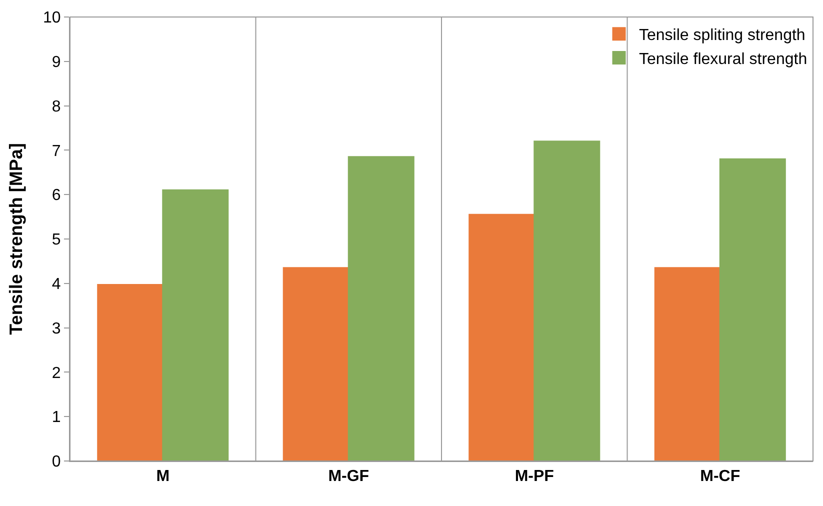 This screenshot has width=823, height=506. I want to click on legend-label: Tensile spliting strength, so click(722, 35).